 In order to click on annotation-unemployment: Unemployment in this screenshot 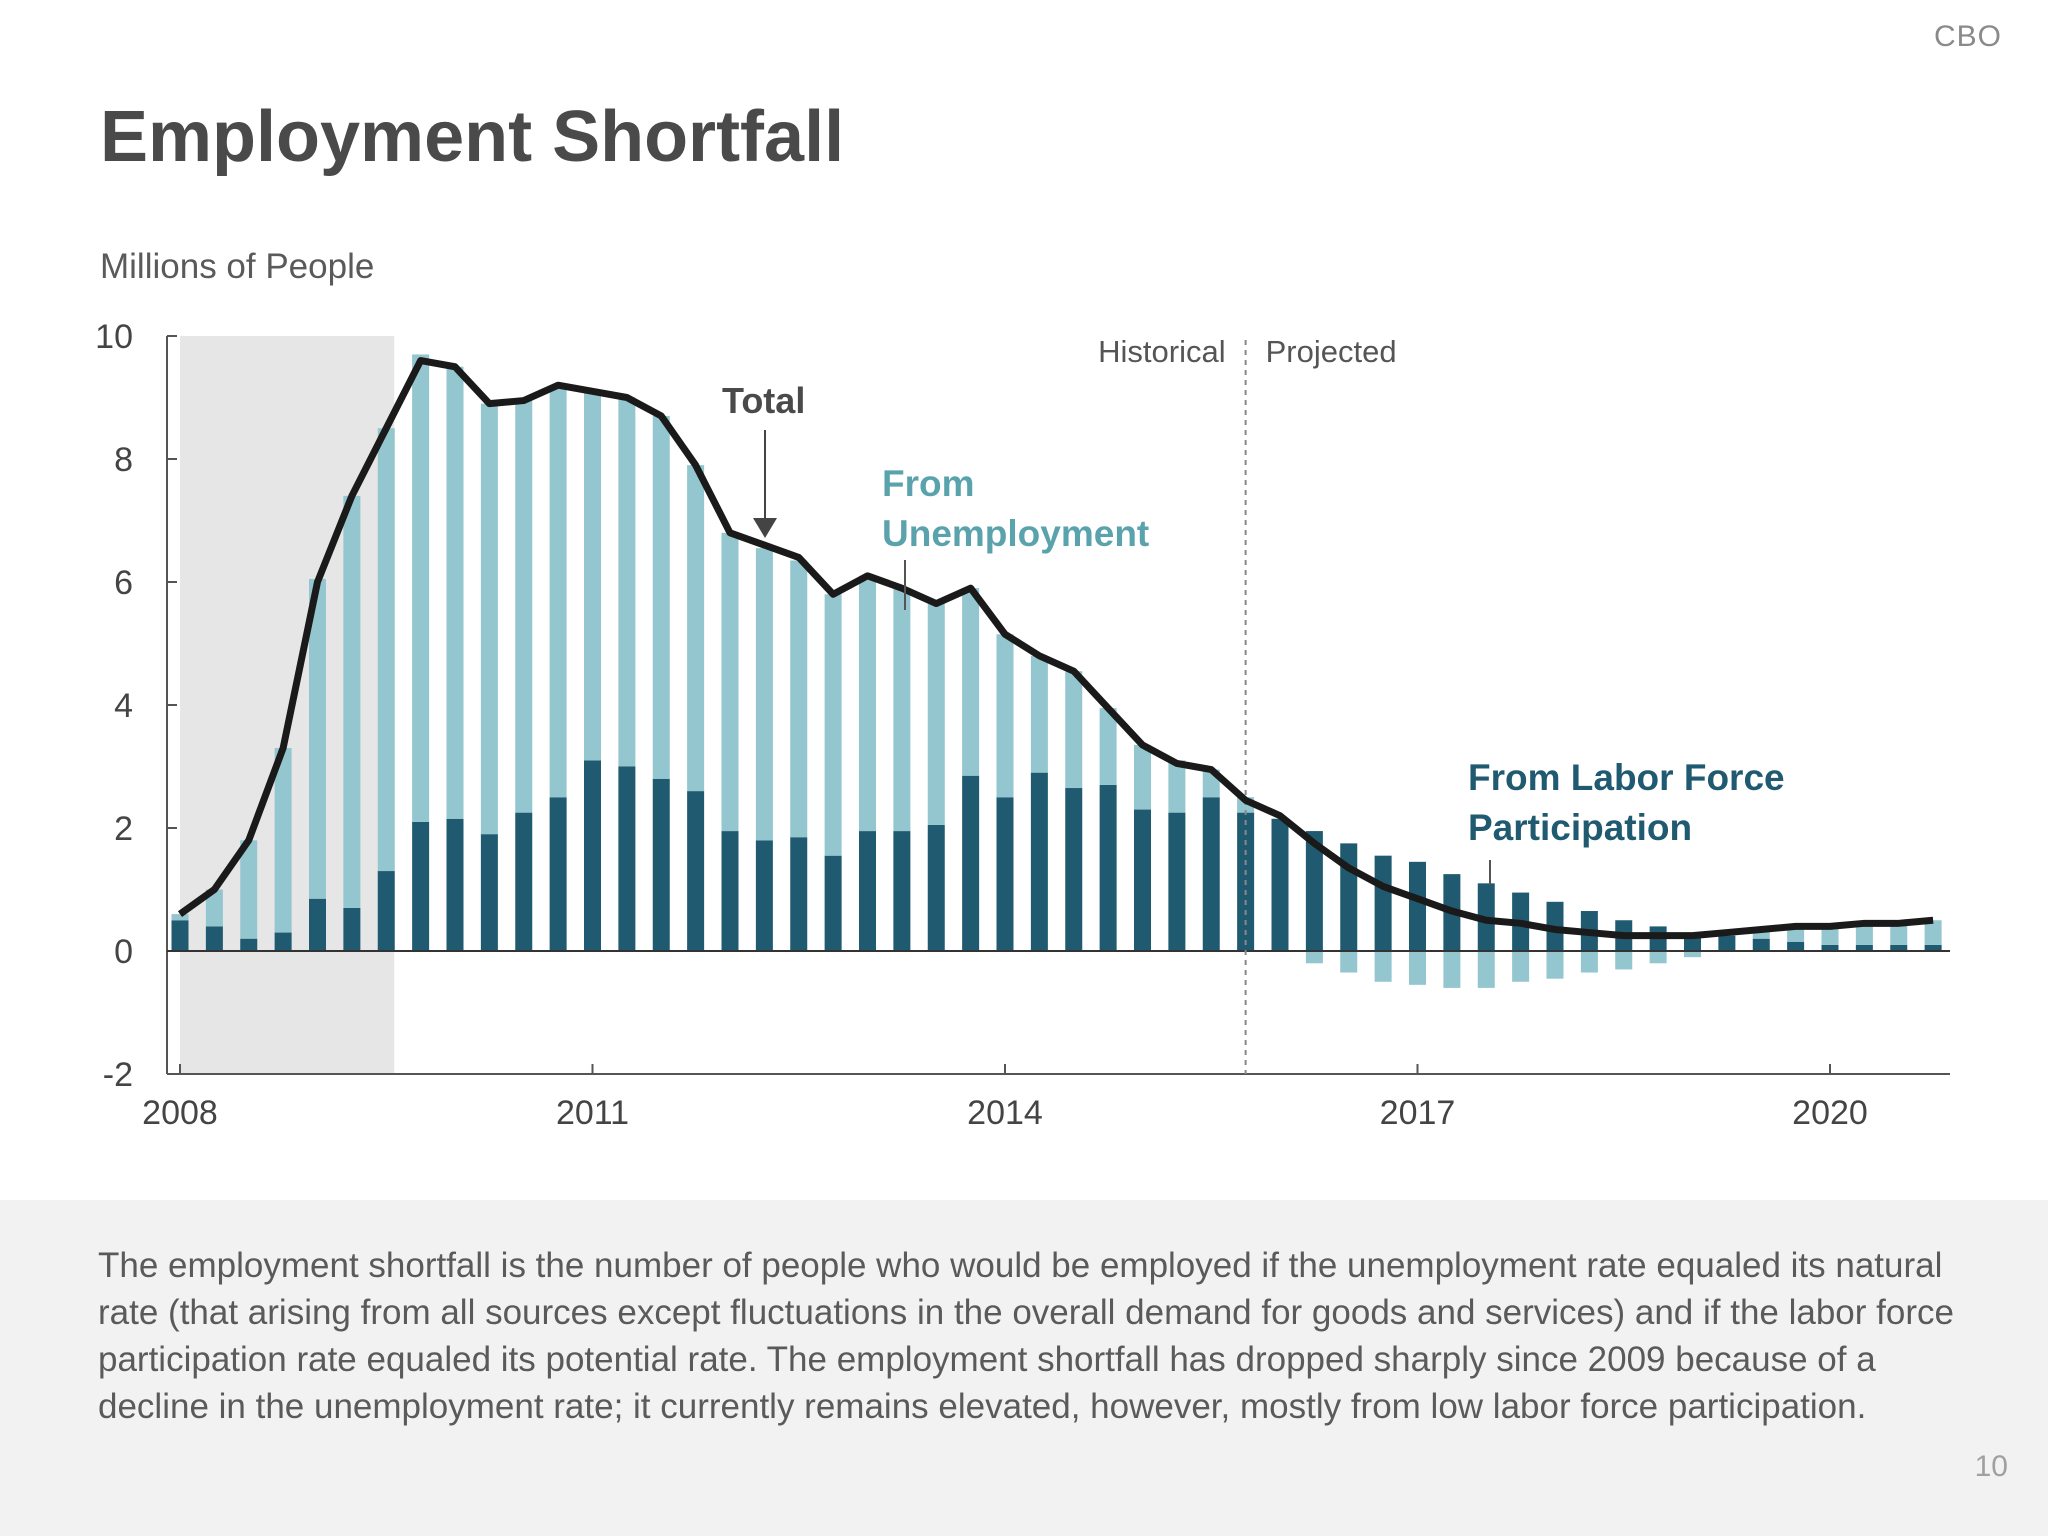, I will do `click(1015, 533)`.